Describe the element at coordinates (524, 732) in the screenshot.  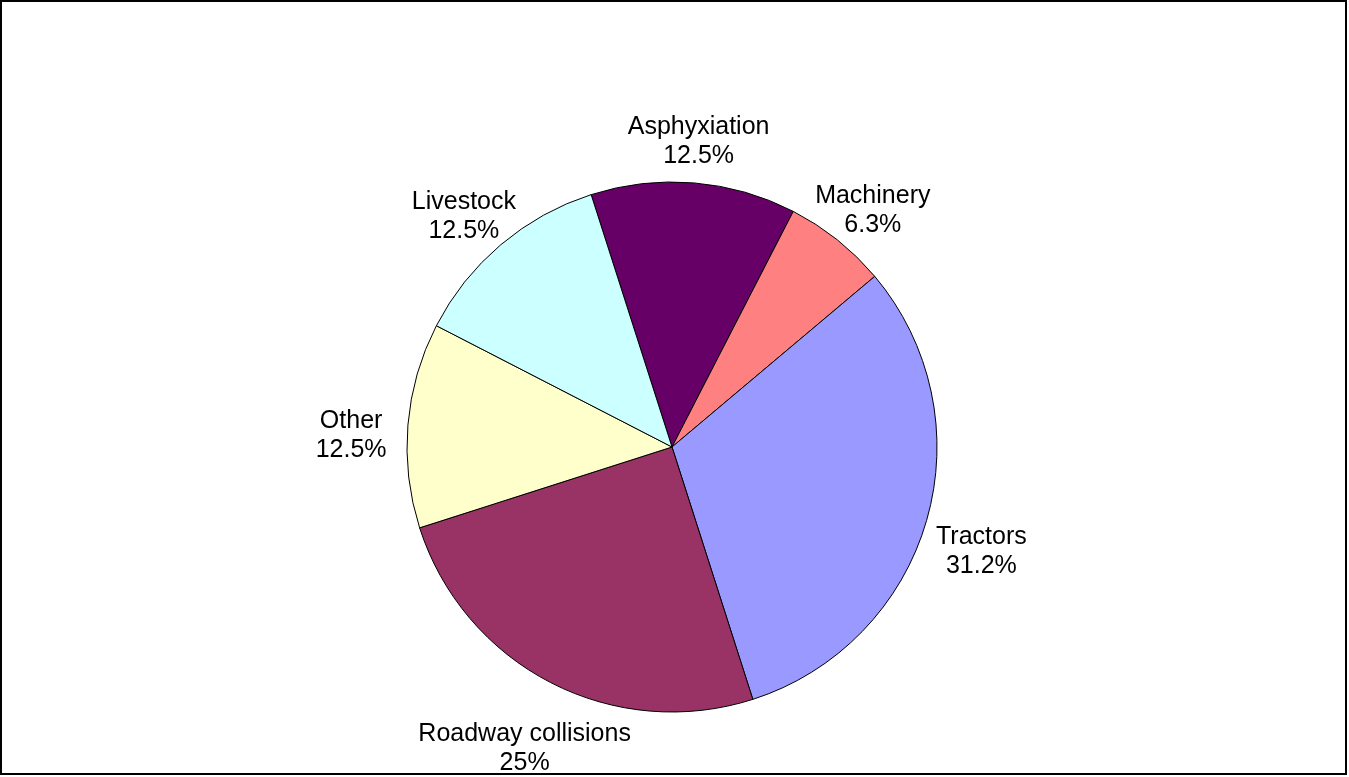
I see `slice-label: Roadway collisions` at that location.